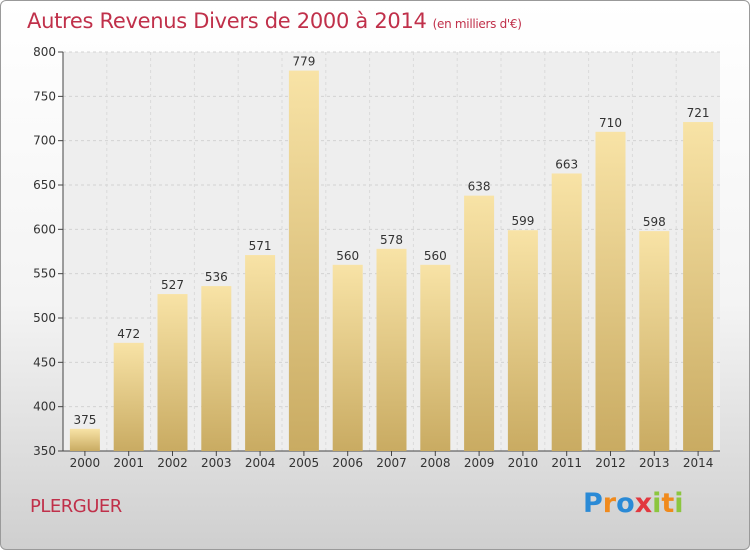 The height and width of the screenshot is (550, 750). Describe the element at coordinates (654, 463) in the screenshot. I see `x-tick-label: 2013` at that location.